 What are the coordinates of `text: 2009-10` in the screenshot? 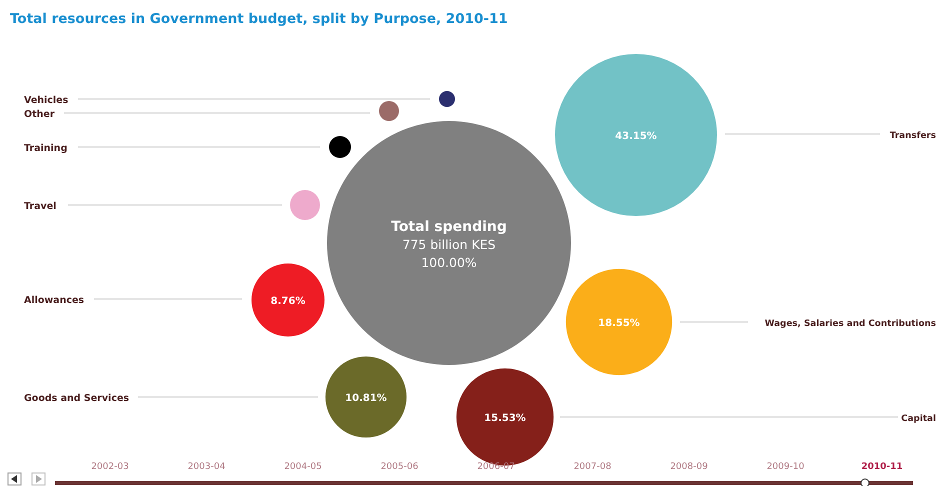 It's located at (785, 467).